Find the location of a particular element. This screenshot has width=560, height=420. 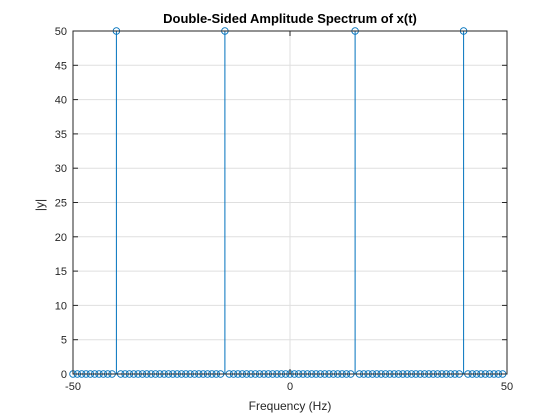

y-tick-label: 15 is located at coordinates (61, 272).